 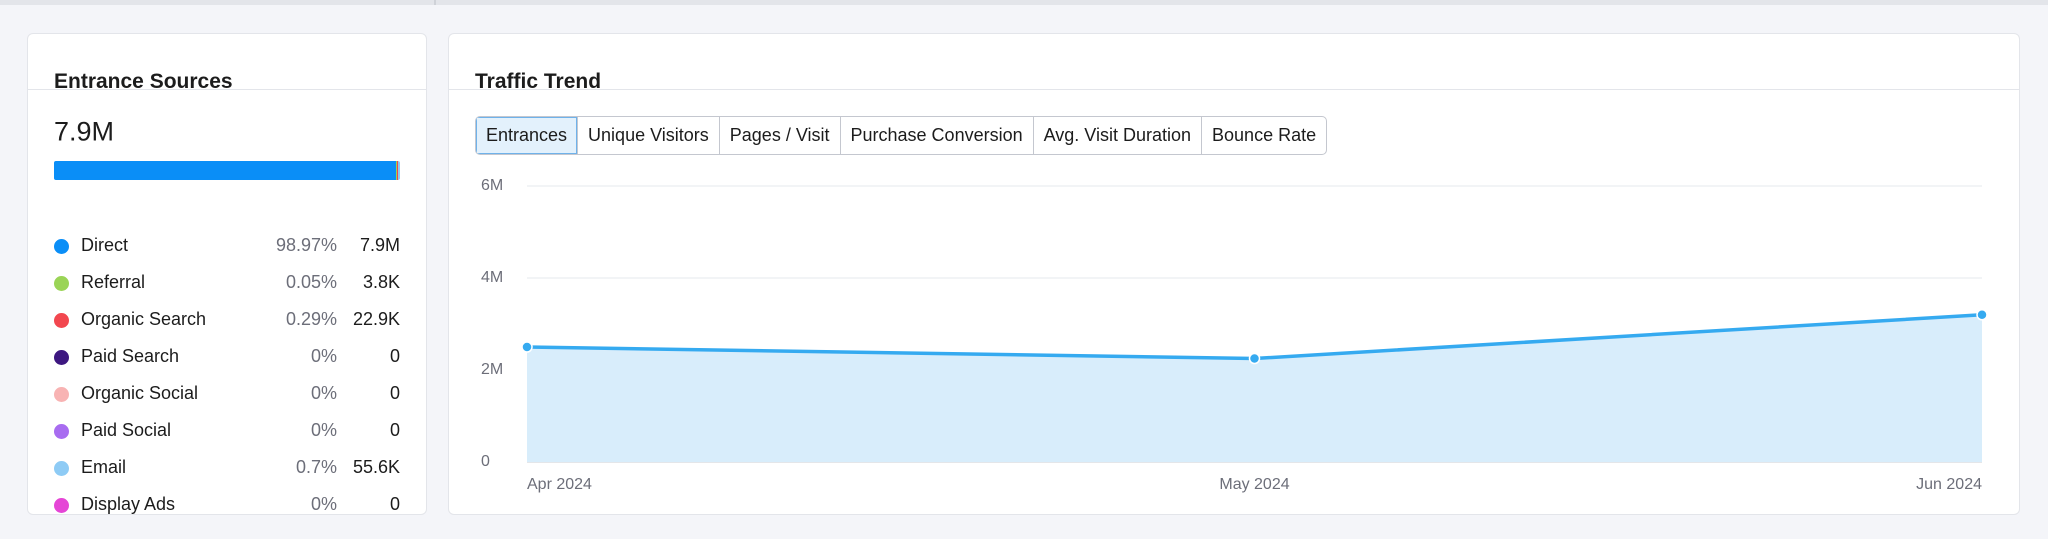 I want to click on source-row: Paid Search 0% 0, so click(x=227, y=357).